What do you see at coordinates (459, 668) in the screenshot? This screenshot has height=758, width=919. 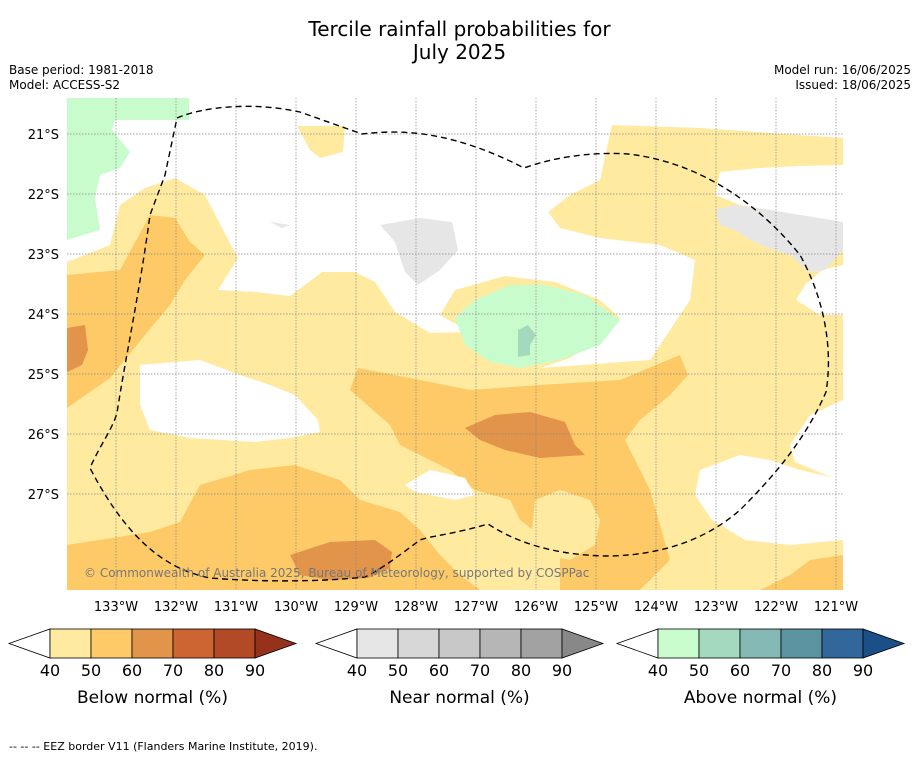 I see `colorbar-near-normal: 40 50 60 70 80 90 Near normal (%)` at bounding box center [459, 668].